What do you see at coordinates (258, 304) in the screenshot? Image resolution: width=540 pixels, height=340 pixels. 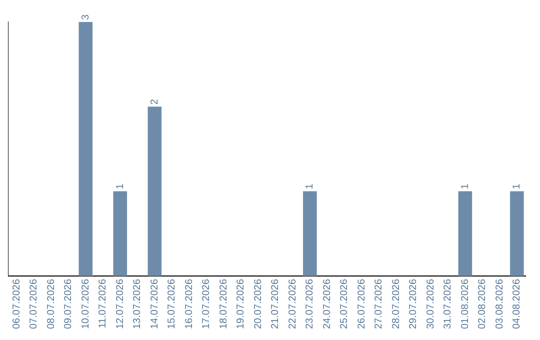 I see `x-tick-label: 20.07.2026` at bounding box center [258, 304].